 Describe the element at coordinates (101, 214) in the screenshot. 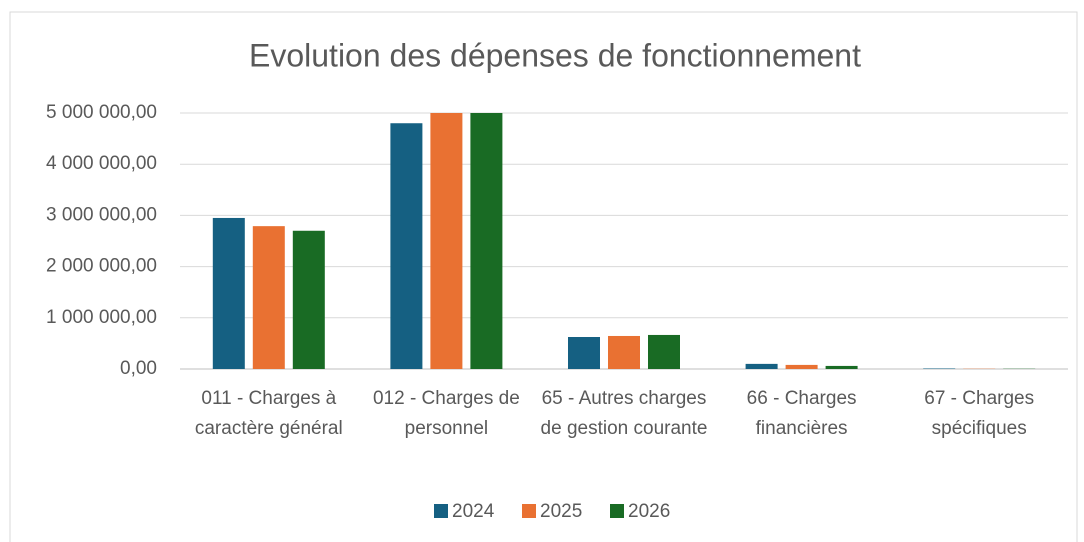

I see `y-tick-label: 3 000 000,00` at that location.